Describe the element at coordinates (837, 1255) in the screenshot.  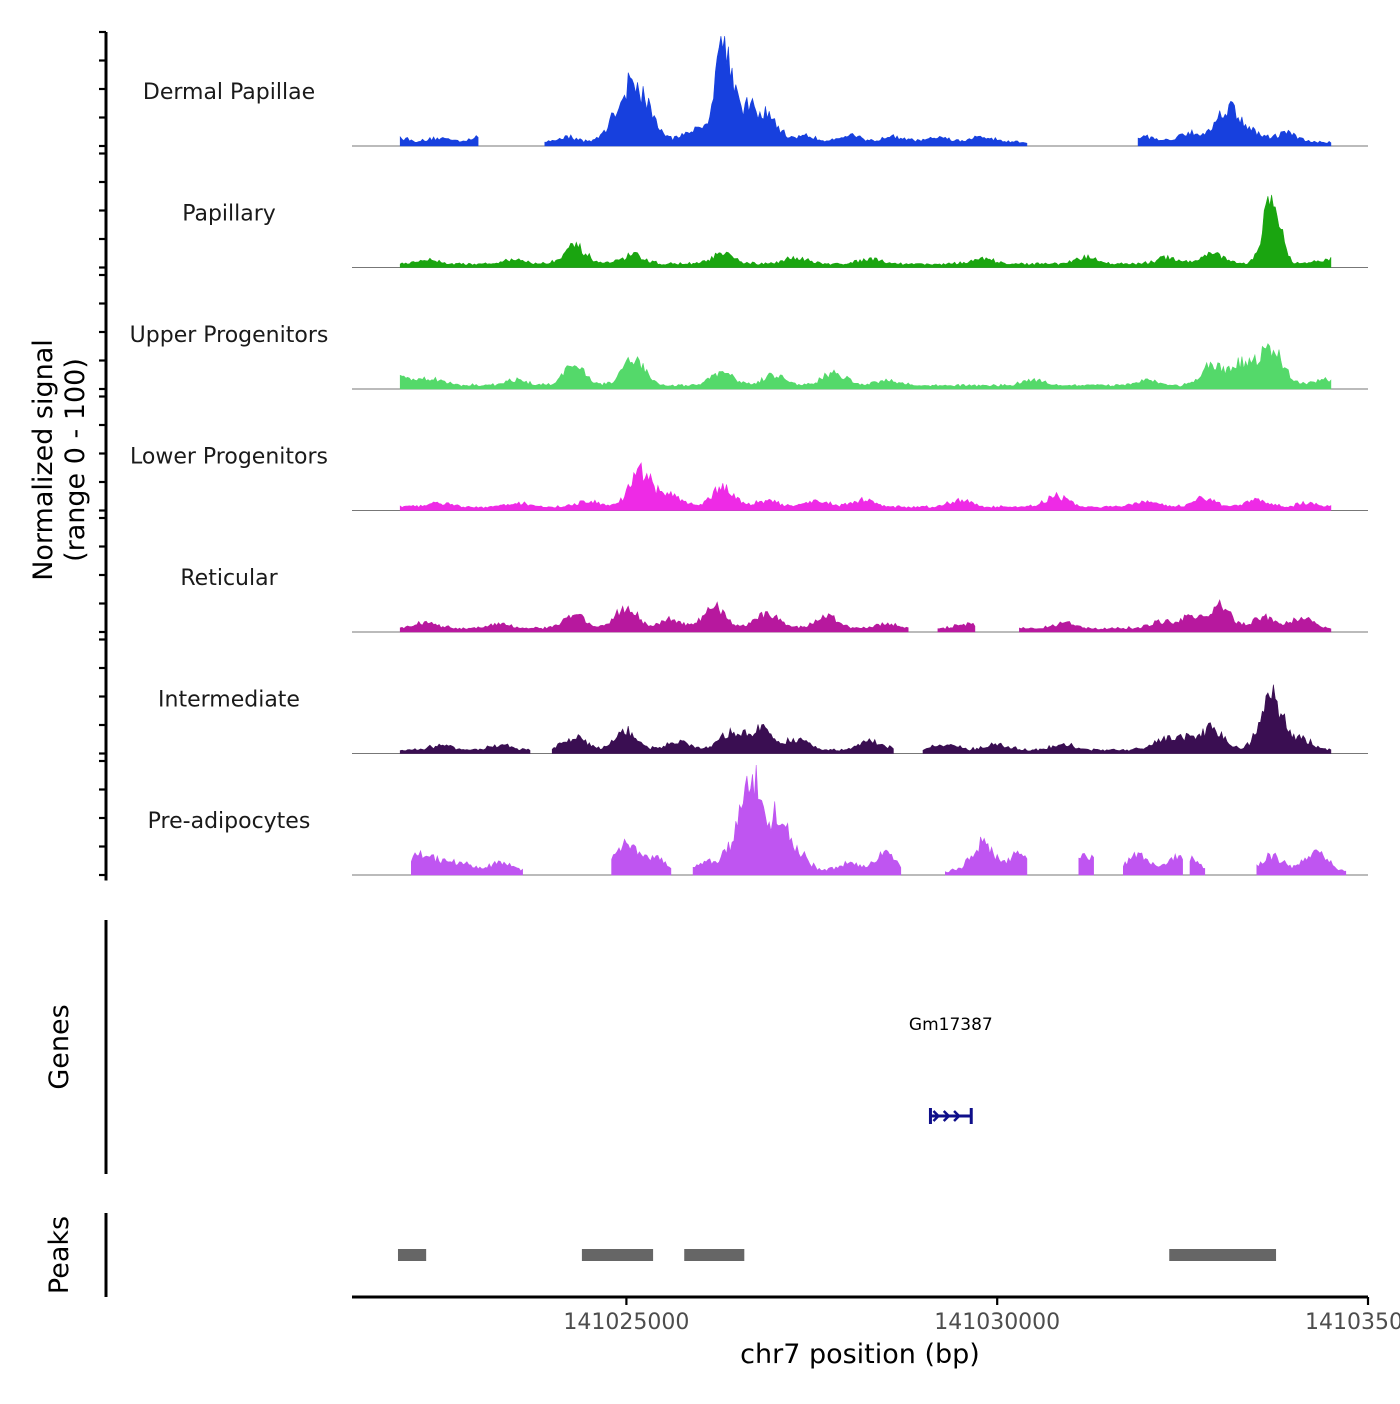
I see `peaks-panel` at that location.